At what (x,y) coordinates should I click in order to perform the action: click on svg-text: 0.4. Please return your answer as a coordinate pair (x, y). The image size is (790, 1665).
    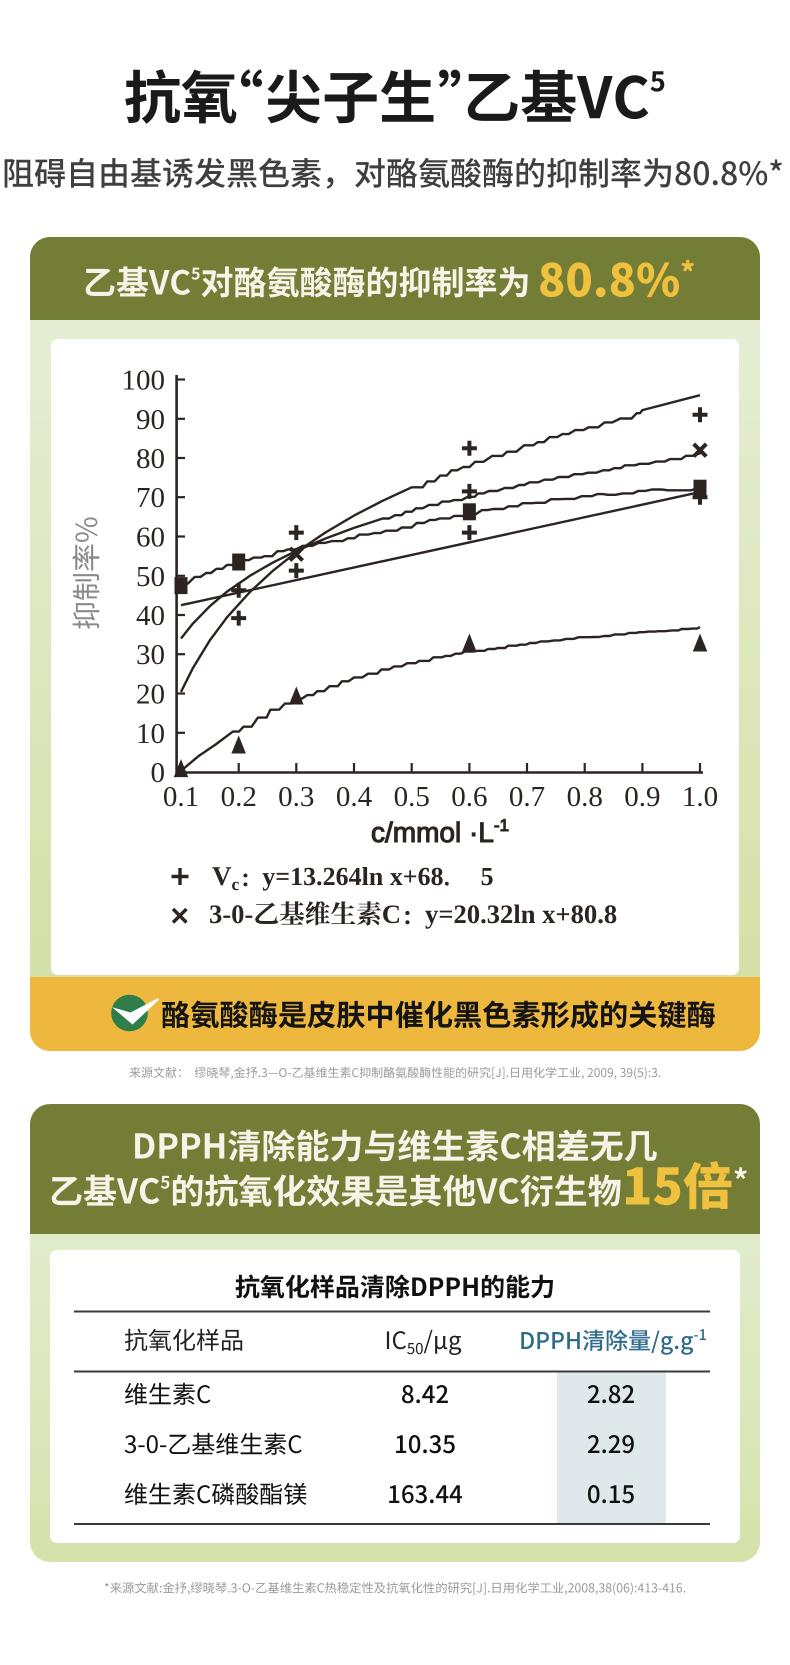
    Looking at the image, I should click on (354, 797).